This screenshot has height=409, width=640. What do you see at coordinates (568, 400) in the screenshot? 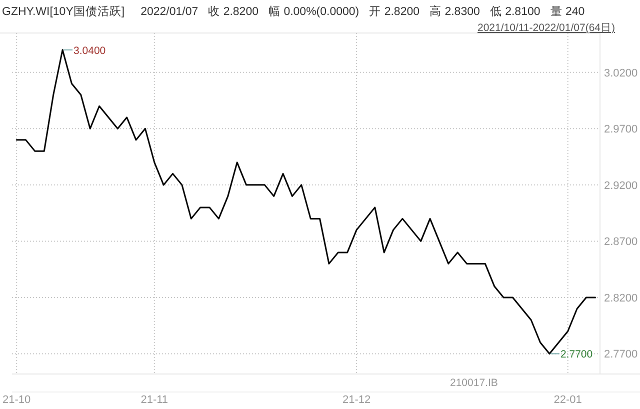
I see `x-tick-label: 22-01` at bounding box center [568, 400].